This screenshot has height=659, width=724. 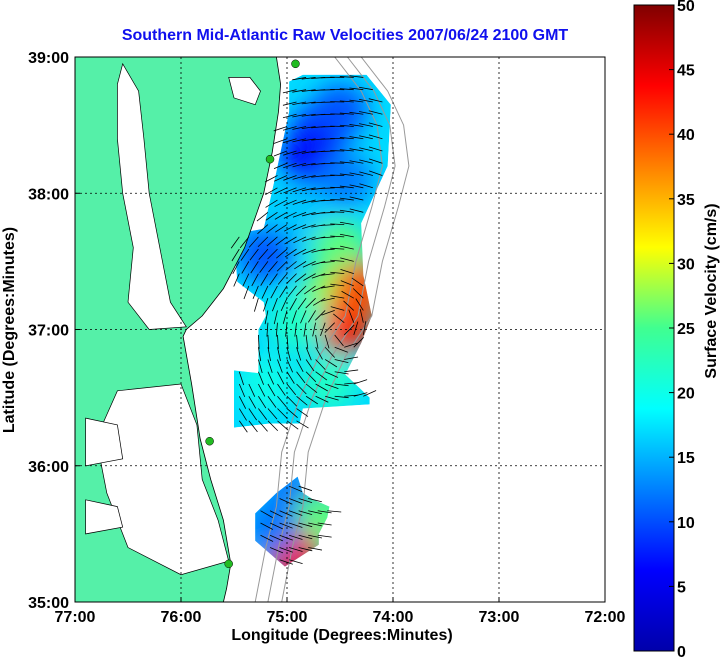 What do you see at coordinates (48, 467) in the screenshot?
I see `y-tick-label: 36:00` at bounding box center [48, 467].